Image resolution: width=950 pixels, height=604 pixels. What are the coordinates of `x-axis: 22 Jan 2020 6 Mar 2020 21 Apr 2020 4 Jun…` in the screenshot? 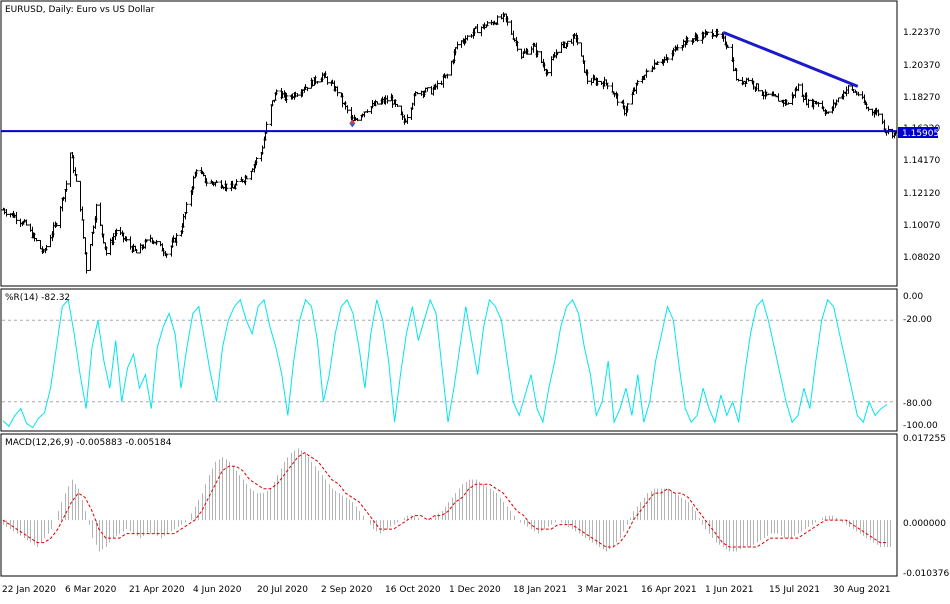 It's located at (446, 590).